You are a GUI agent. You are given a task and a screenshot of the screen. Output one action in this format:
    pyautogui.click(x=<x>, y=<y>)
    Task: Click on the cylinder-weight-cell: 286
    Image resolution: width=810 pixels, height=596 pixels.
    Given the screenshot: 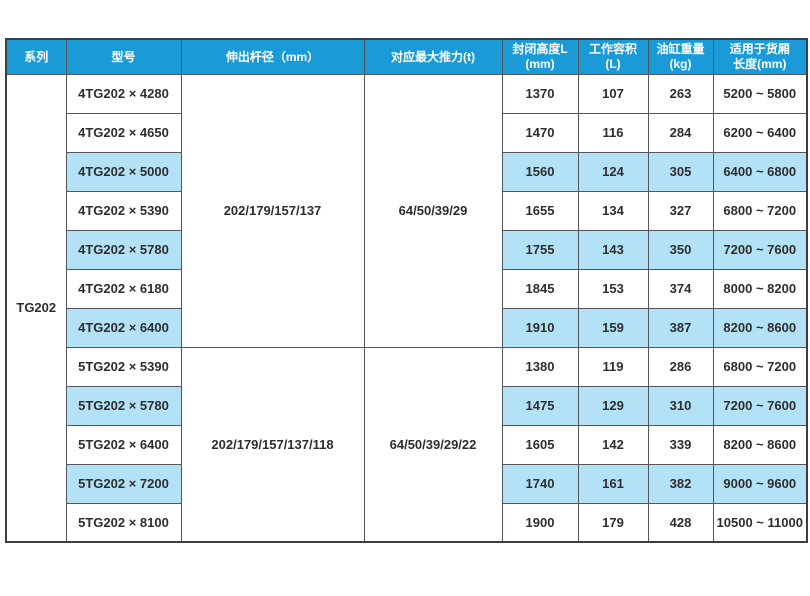 What is the action you would take?
    pyautogui.click(x=680, y=366)
    